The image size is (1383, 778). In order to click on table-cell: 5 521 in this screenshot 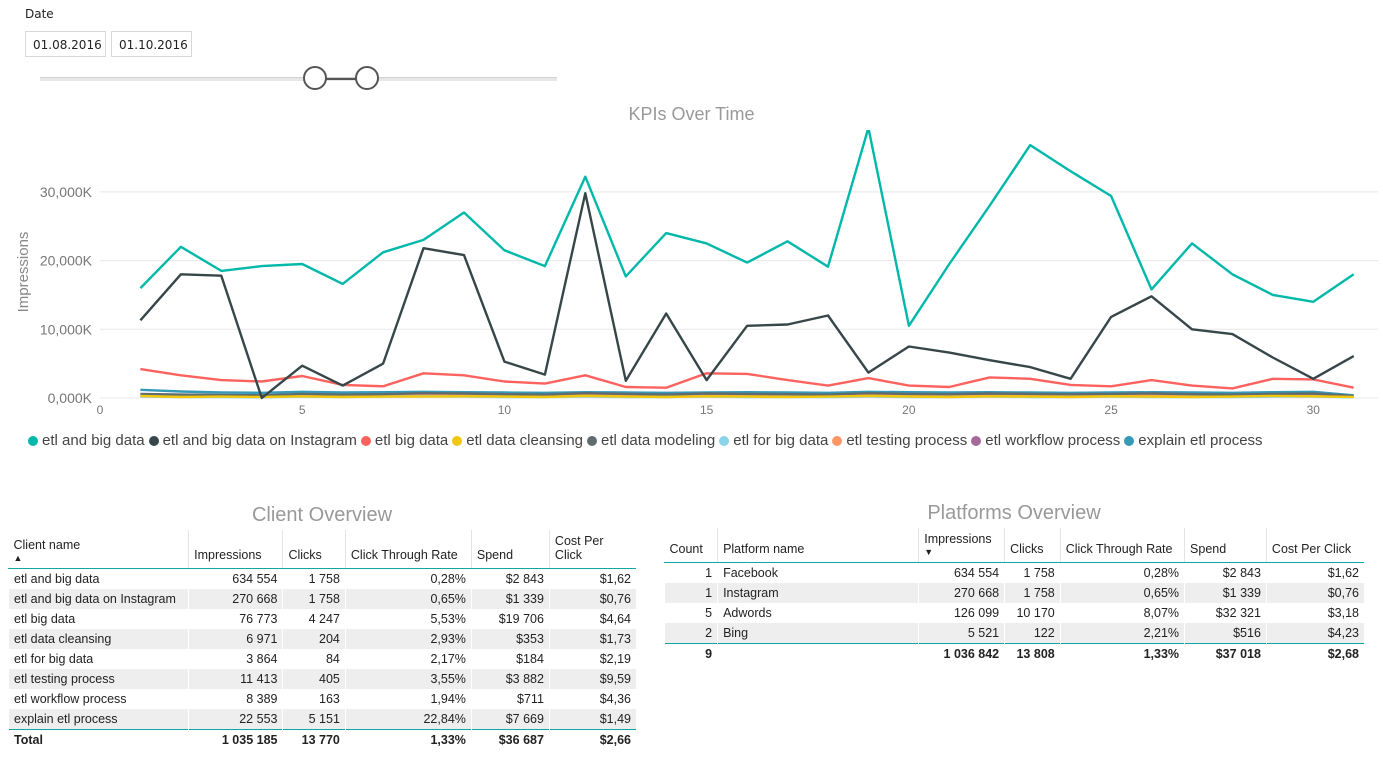, I will do `click(961, 633)`.